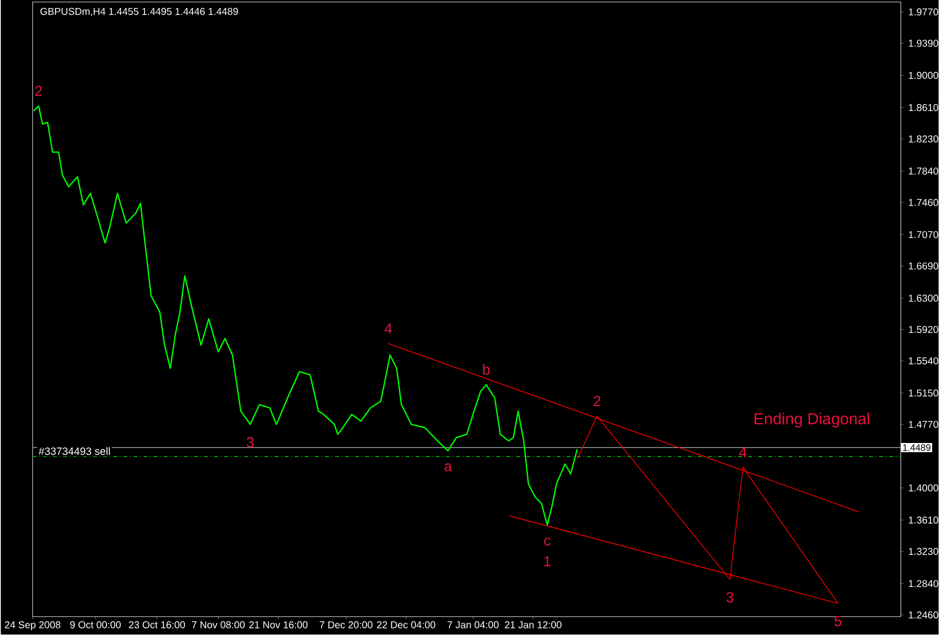 Image resolution: width=943 pixels, height=635 pixels. I want to click on x-tick-label: 21 Nov 16:00, so click(278, 624).